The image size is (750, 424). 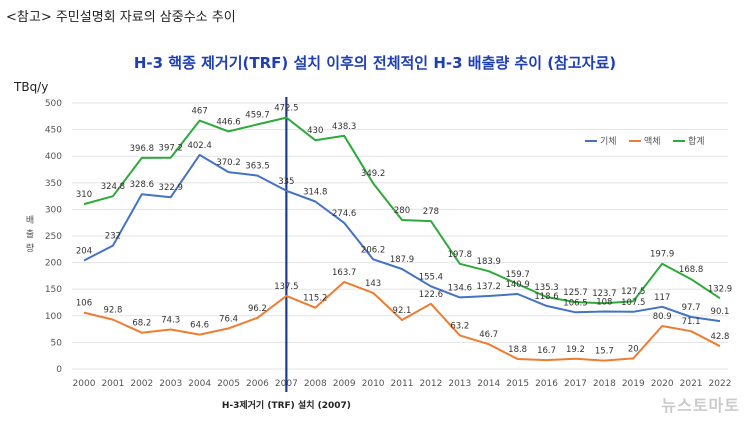 I want to click on data-label: 134.6, so click(x=460, y=288).